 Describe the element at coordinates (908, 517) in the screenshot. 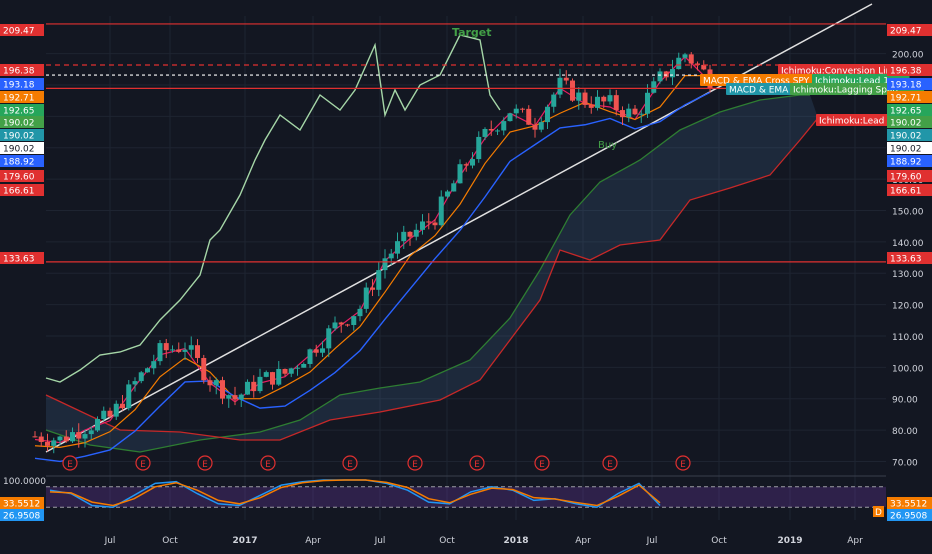

I see `osc-right-tag-1: 26.9508` at that location.